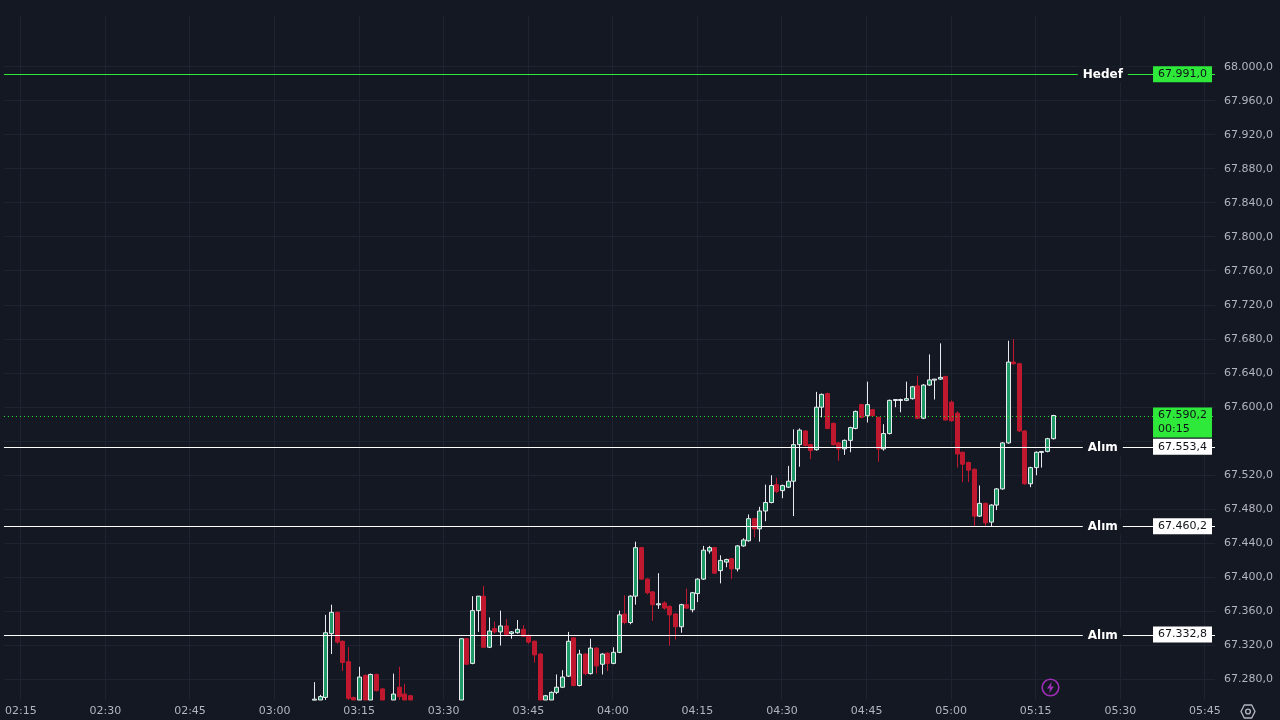 The width and height of the screenshot is (1280, 720). What do you see at coordinates (613, 711) in the screenshot?
I see `x-tick-label: 04:00` at bounding box center [613, 711].